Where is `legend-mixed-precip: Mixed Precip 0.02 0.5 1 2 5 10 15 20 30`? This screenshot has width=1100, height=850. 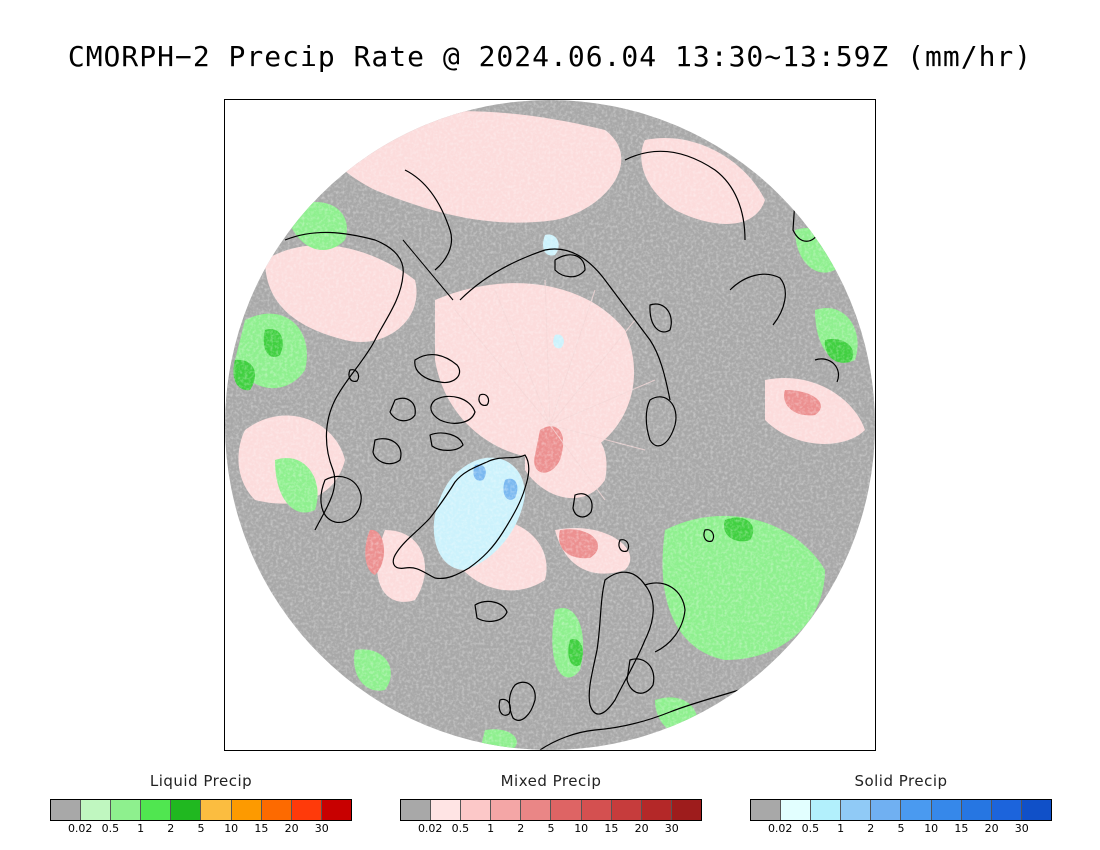 legend-mixed-precip: Mixed Precip 0.02 0.5 1 2 5 10 15 20 30 is located at coordinates (551, 802).